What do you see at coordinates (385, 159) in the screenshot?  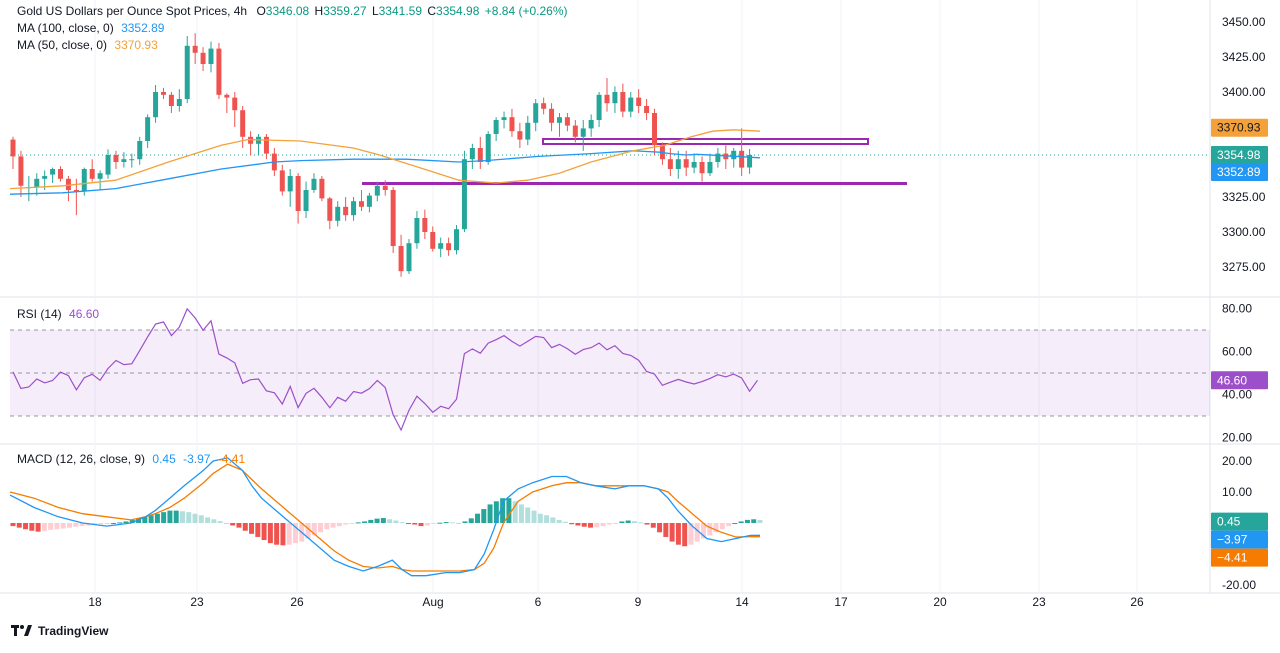 I see `ma50-line` at bounding box center [385, 159].